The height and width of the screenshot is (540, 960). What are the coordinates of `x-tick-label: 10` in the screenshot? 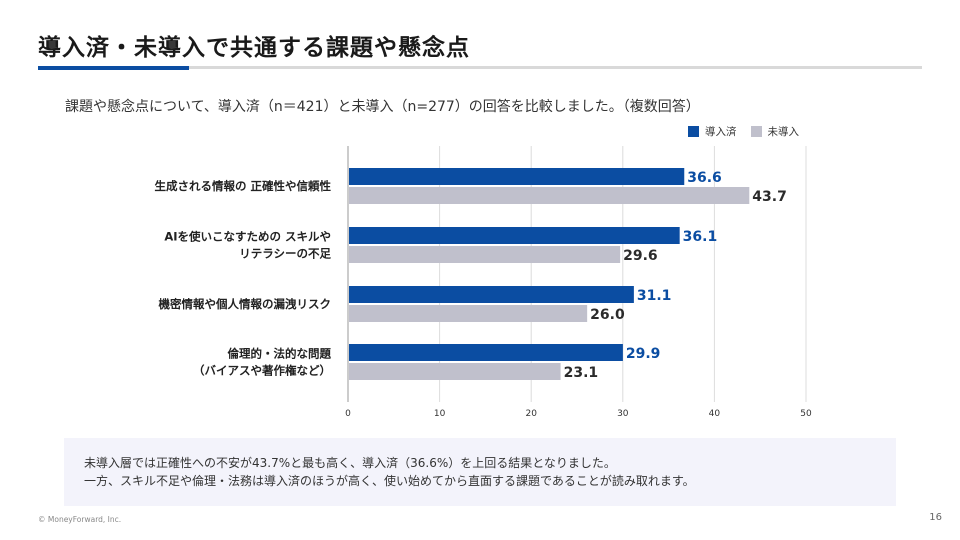 It's located at (440, 414).